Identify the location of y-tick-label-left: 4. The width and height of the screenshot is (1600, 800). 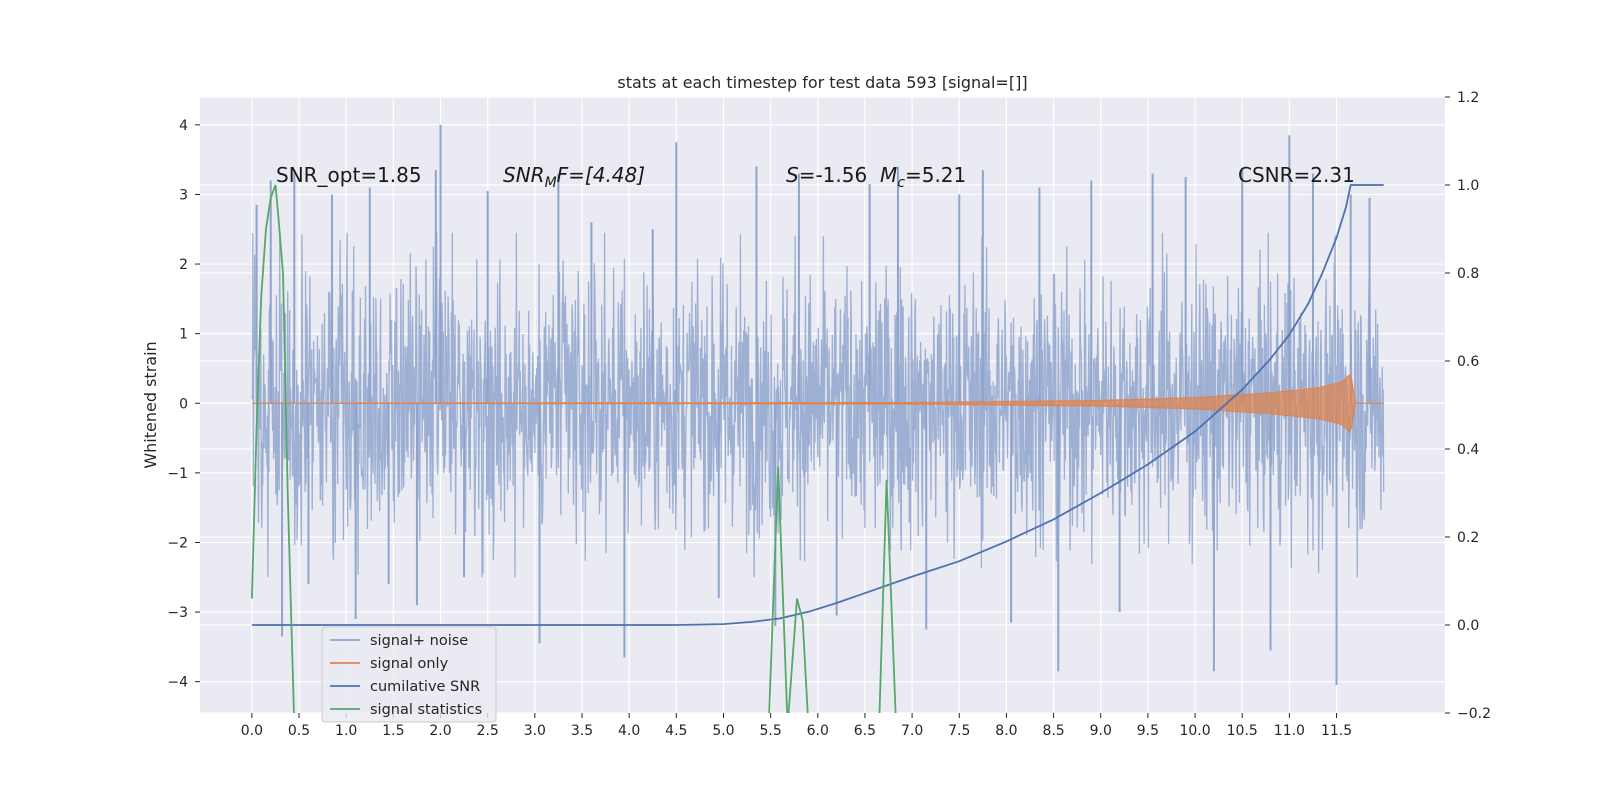
(183, 126).